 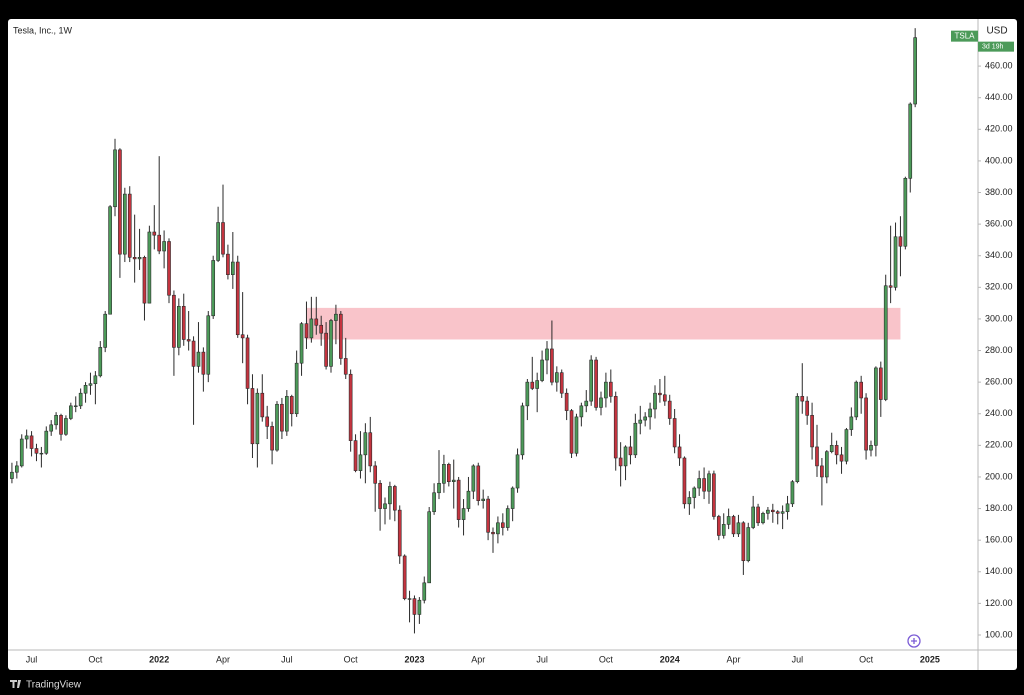 What do you see at coordinates (999, 97) in the screenshot?
I see `y-tick-label: 440.00` at bounding box center [999, 97].